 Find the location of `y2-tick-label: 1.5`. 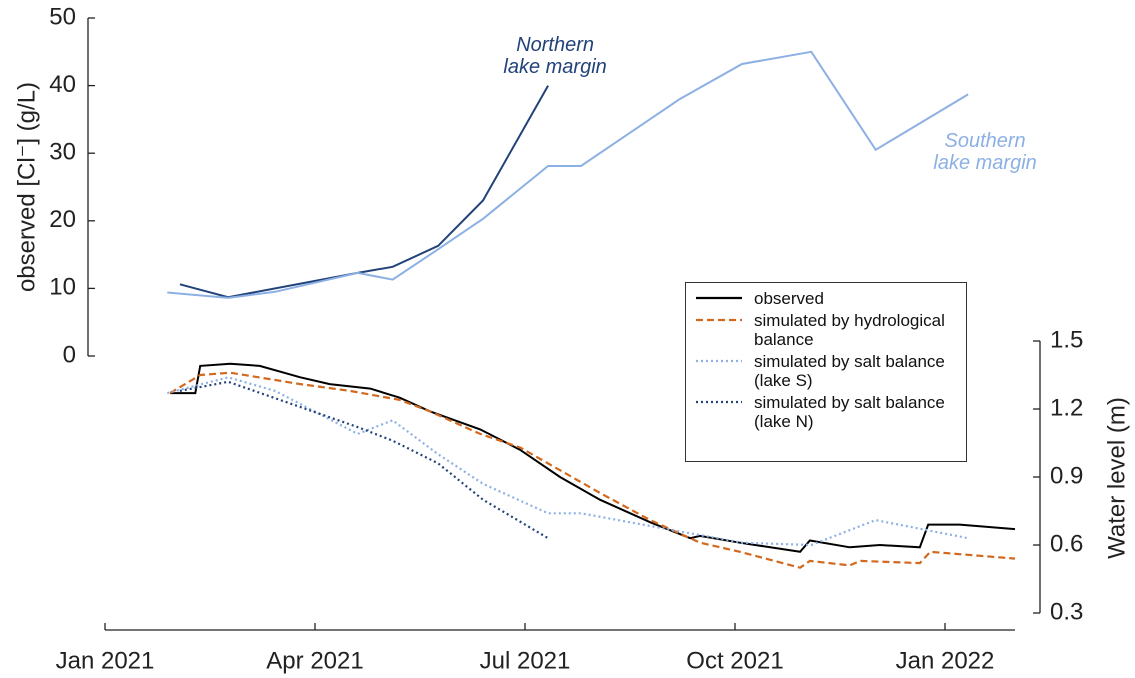

y2-tick-label: 1.5 is located at coordinates (1066, 339).